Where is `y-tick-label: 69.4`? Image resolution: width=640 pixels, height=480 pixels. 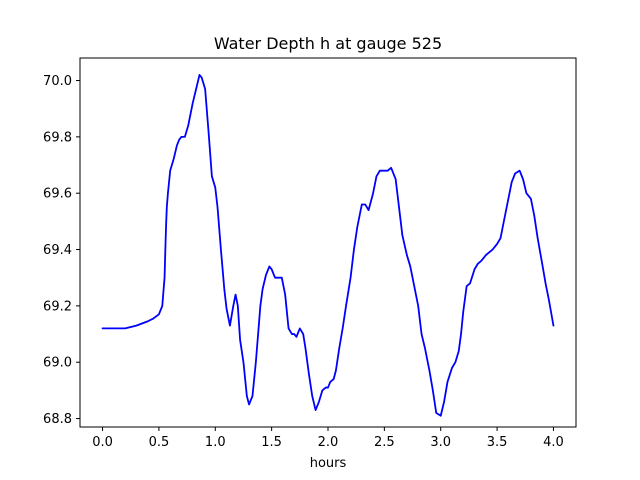 y-tick-label: 69.4 is located at coordinates (57, 250).